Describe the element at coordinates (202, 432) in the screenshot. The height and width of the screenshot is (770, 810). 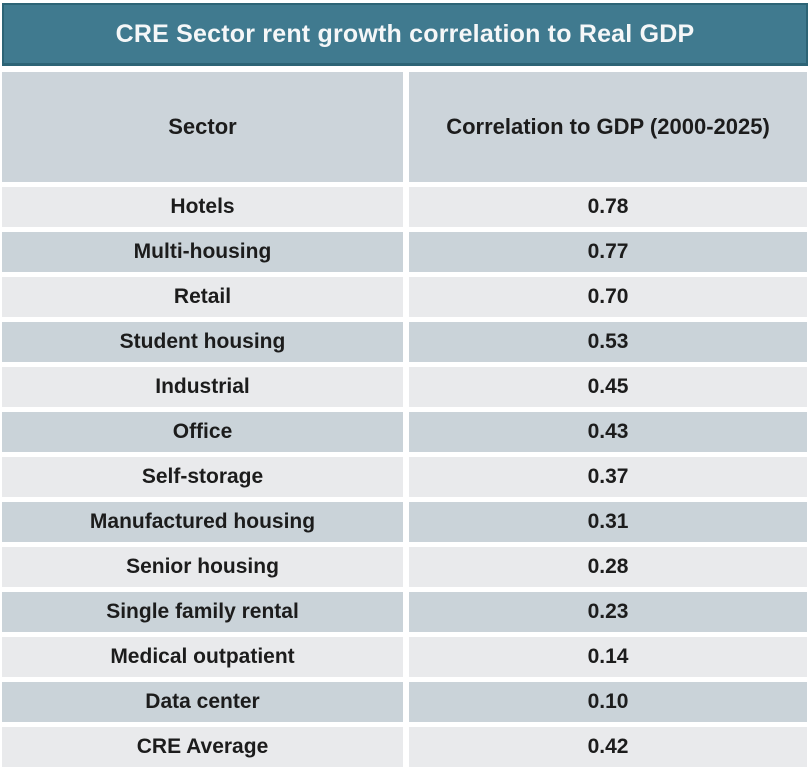
I see `table-cell-sector: Office` at that location.